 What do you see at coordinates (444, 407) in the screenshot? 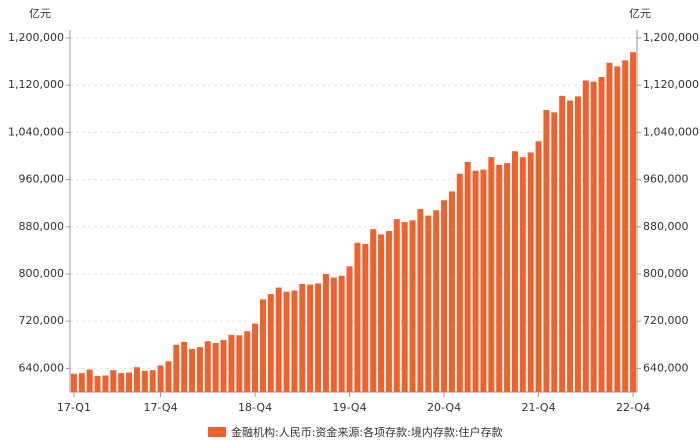
I see `x-tick-label: 20-Q4` at bounding box center [444, 407].